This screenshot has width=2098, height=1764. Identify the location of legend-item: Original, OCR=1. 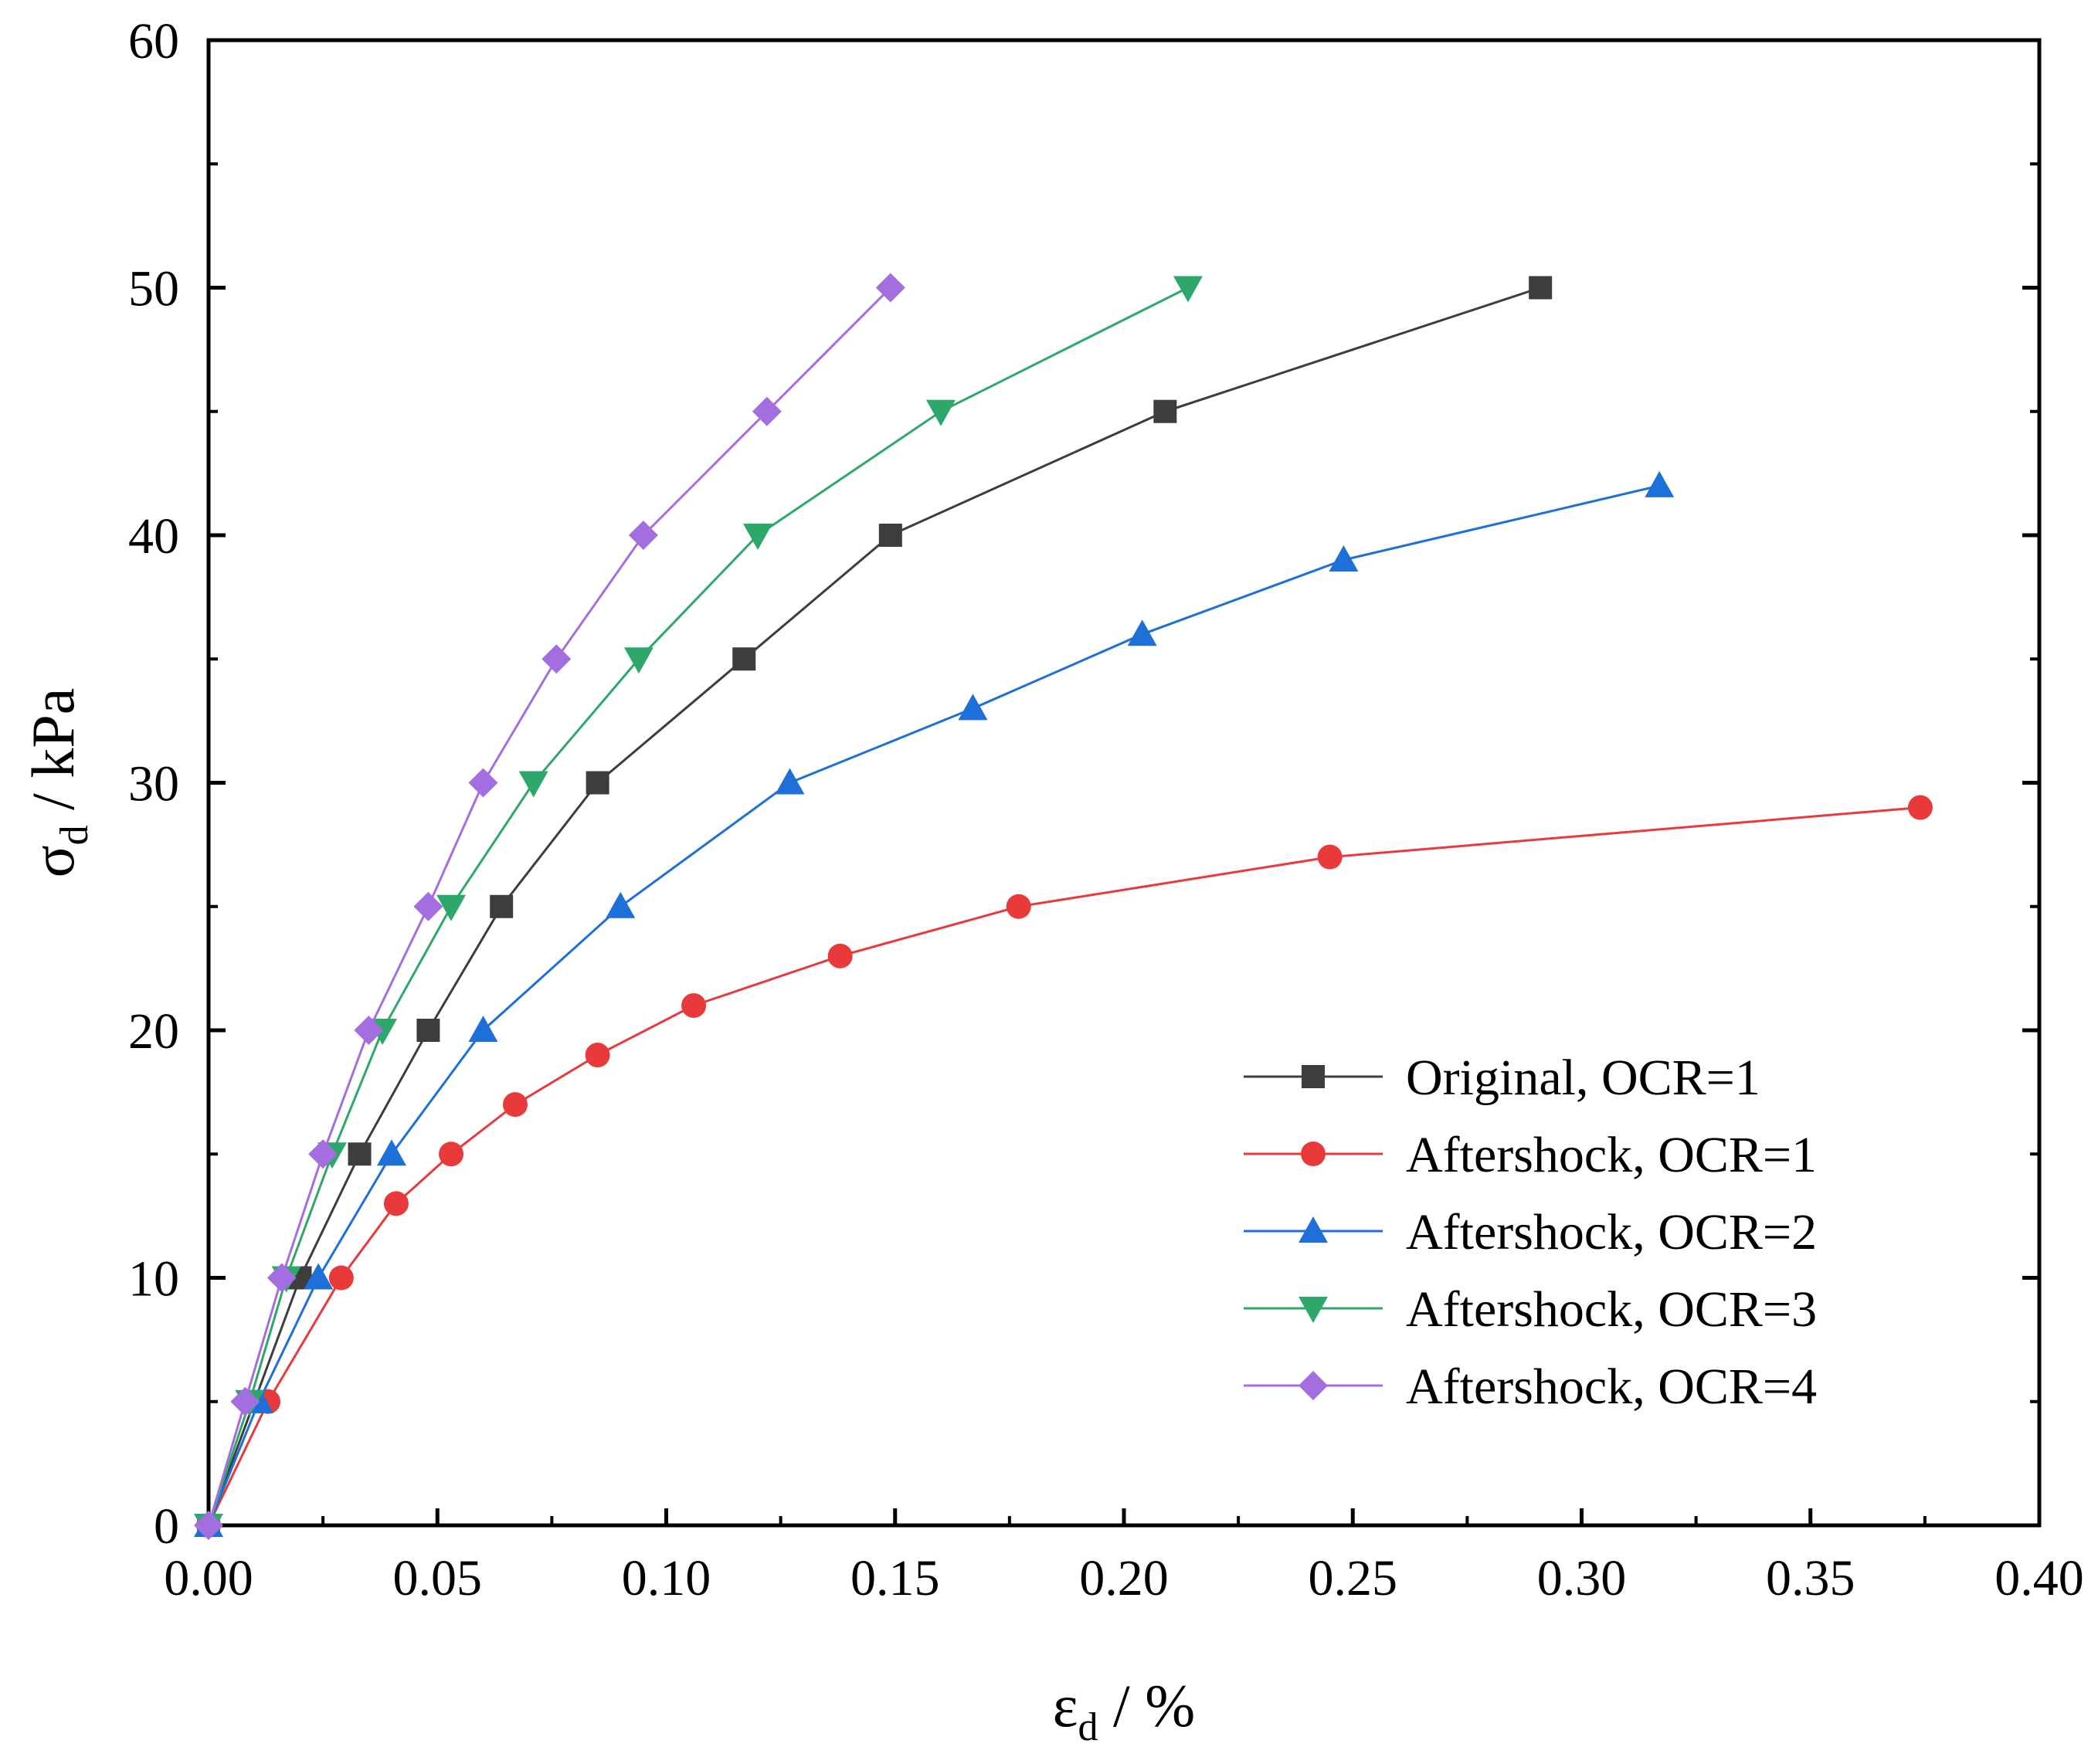
(1502, 1078).